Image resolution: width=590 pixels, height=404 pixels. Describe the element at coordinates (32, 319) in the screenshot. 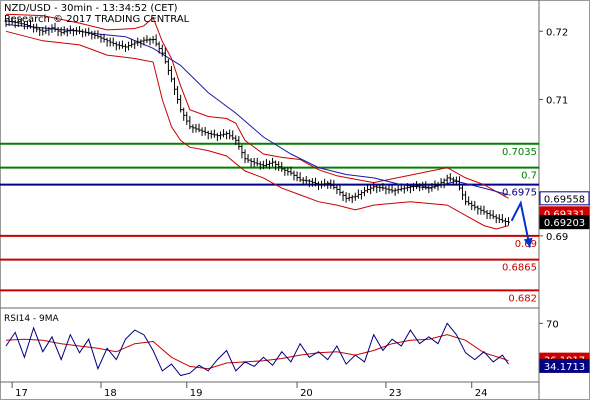

I see `rsi-panel-title: RSI14 - 9MA` at that location.